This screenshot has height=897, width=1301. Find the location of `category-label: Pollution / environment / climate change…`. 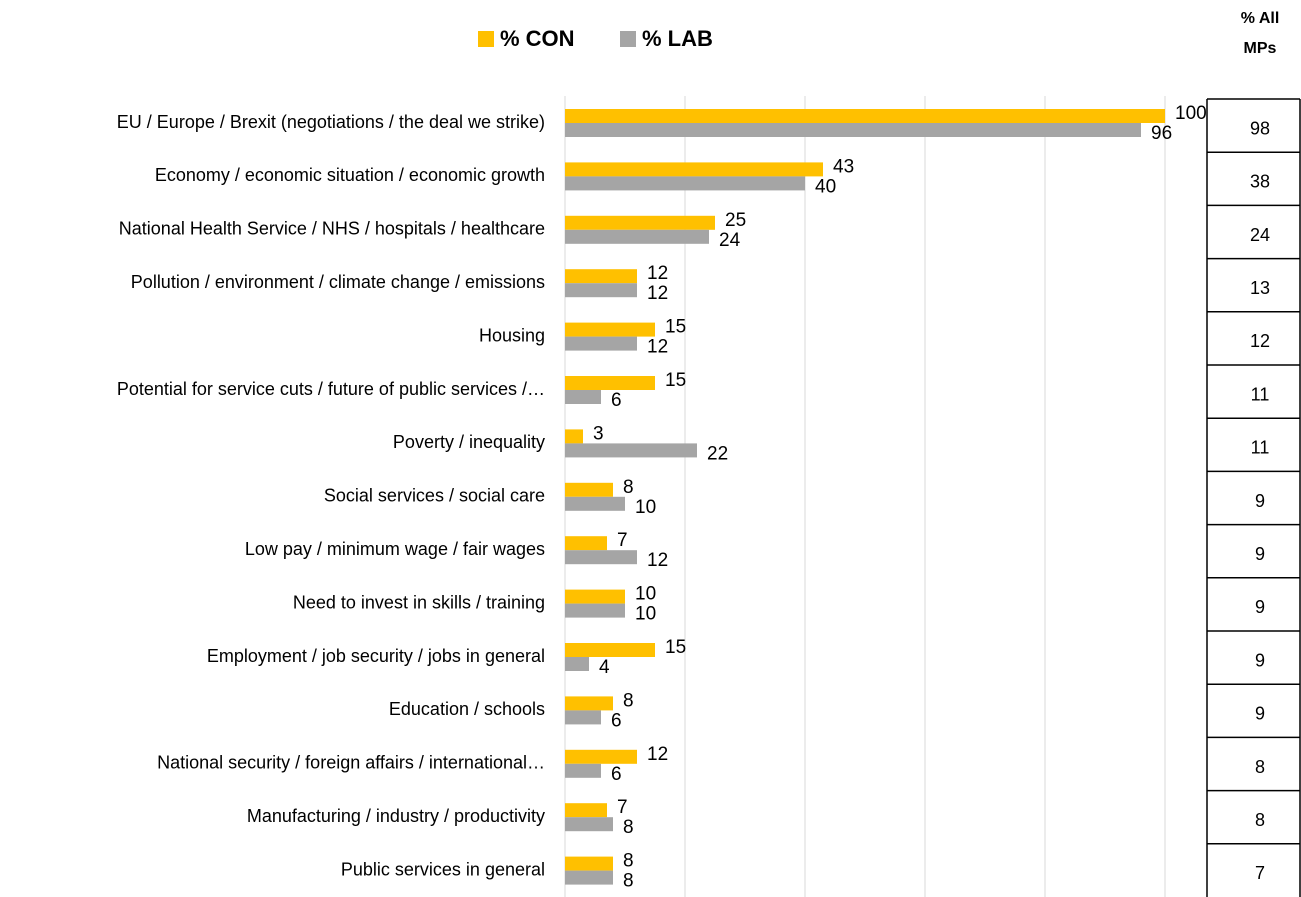

category-label: Pollution / environment / climate change… is located at coordinates (338, 282).